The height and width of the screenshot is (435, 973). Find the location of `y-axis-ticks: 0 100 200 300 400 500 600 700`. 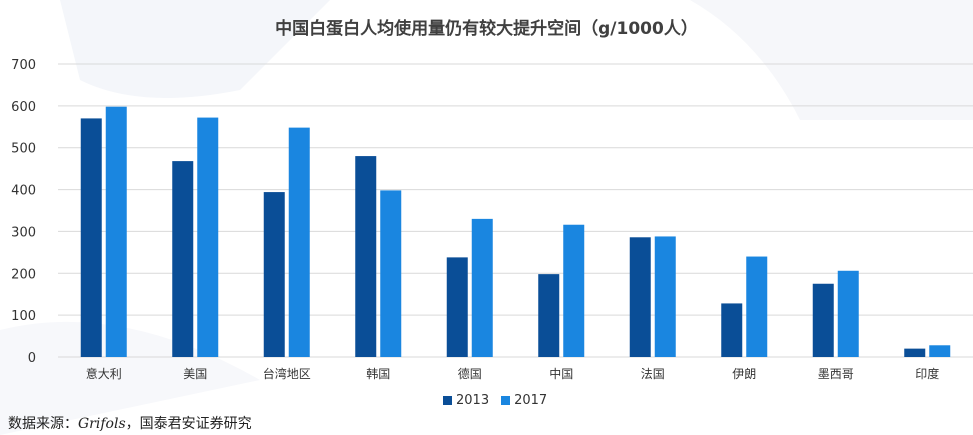

y-axis-ticks: 0 100 200 300 400 500 600 700 is located at coordinates (23, 212).